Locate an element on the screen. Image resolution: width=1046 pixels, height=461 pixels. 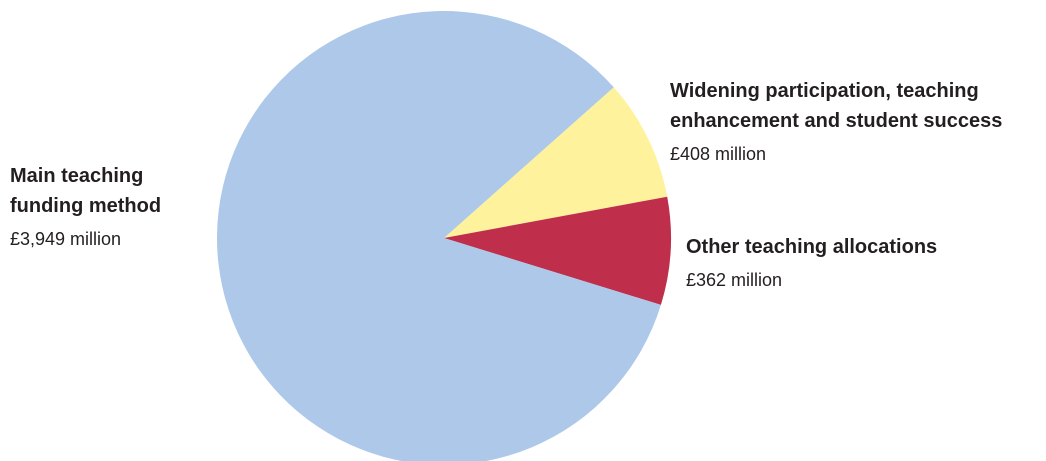
pie-slice-other-teaching is located at coordinates (557, 250).